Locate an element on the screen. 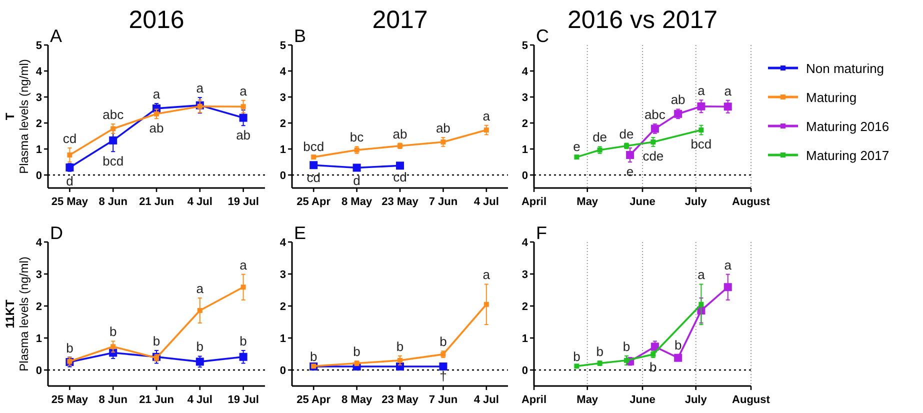 Image resolution: width=923 pixels, height=413 pixels. chart-title: F is located at coordinates (541, 233).